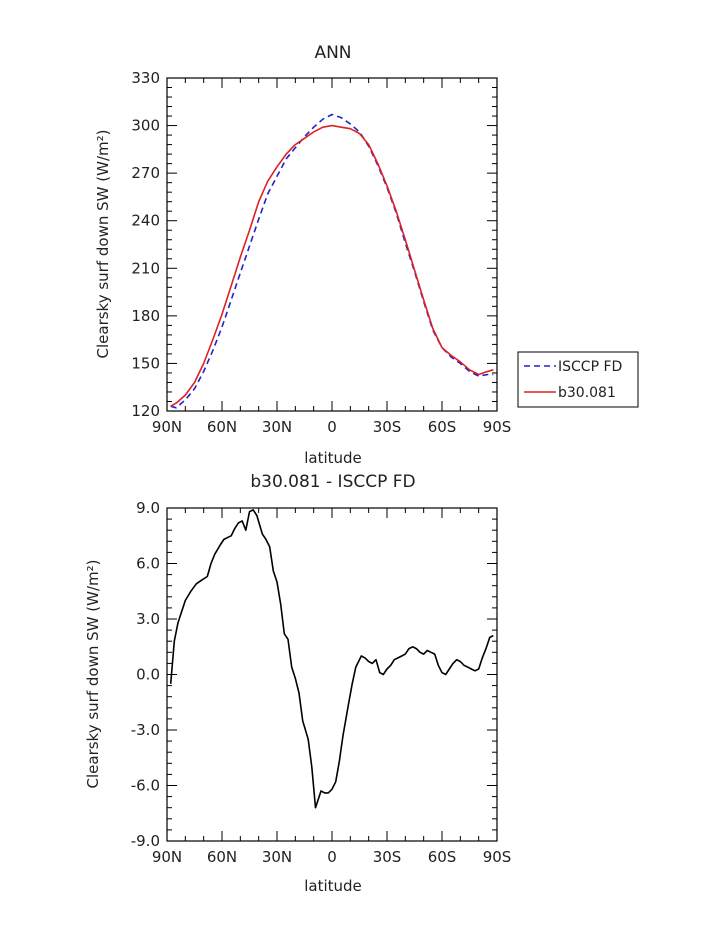  I want to click on legend-box, so click(578, 379).